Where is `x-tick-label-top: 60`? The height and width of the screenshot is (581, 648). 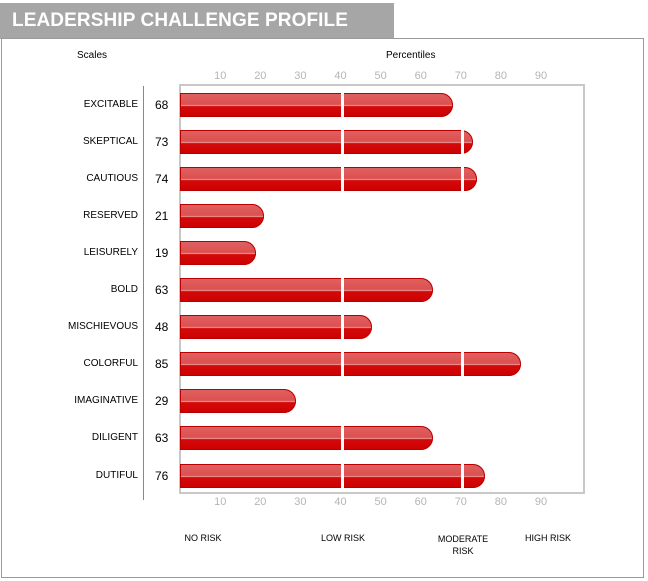 x-tick-label-top: 60 is located at coordinates (420, 76).